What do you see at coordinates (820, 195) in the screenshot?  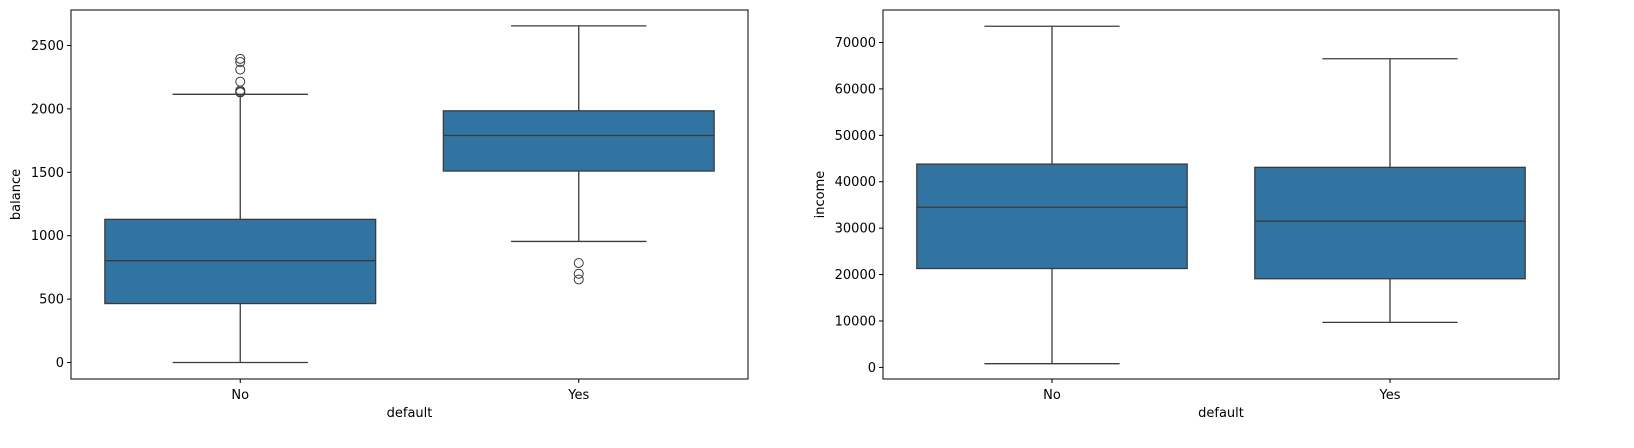 I see `y-axis-label: income` at bounding box center [820, 195].